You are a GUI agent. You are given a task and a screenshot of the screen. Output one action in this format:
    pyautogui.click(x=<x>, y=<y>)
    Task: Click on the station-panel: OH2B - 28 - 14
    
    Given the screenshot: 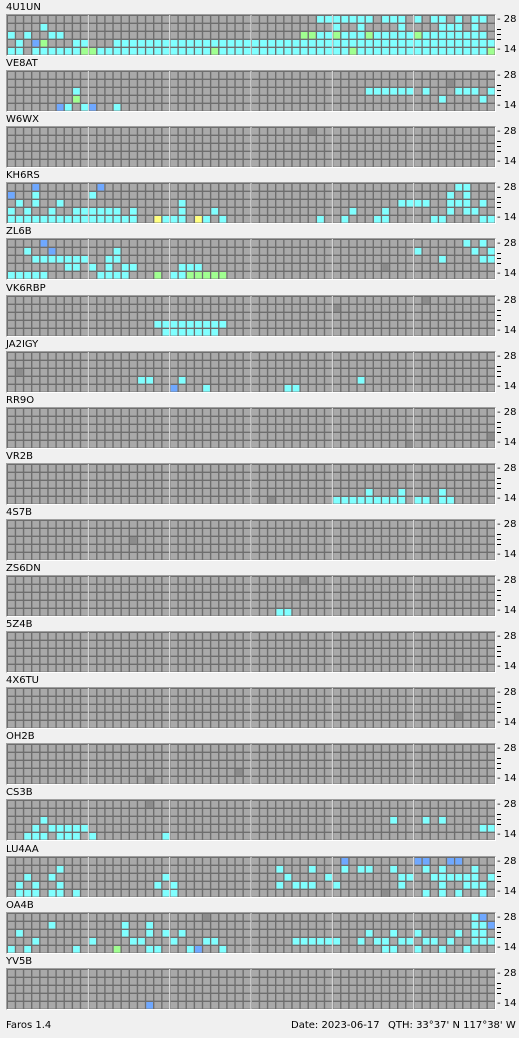 What is the action you would take?
    pyautogui.click(x=259, y=758)
    